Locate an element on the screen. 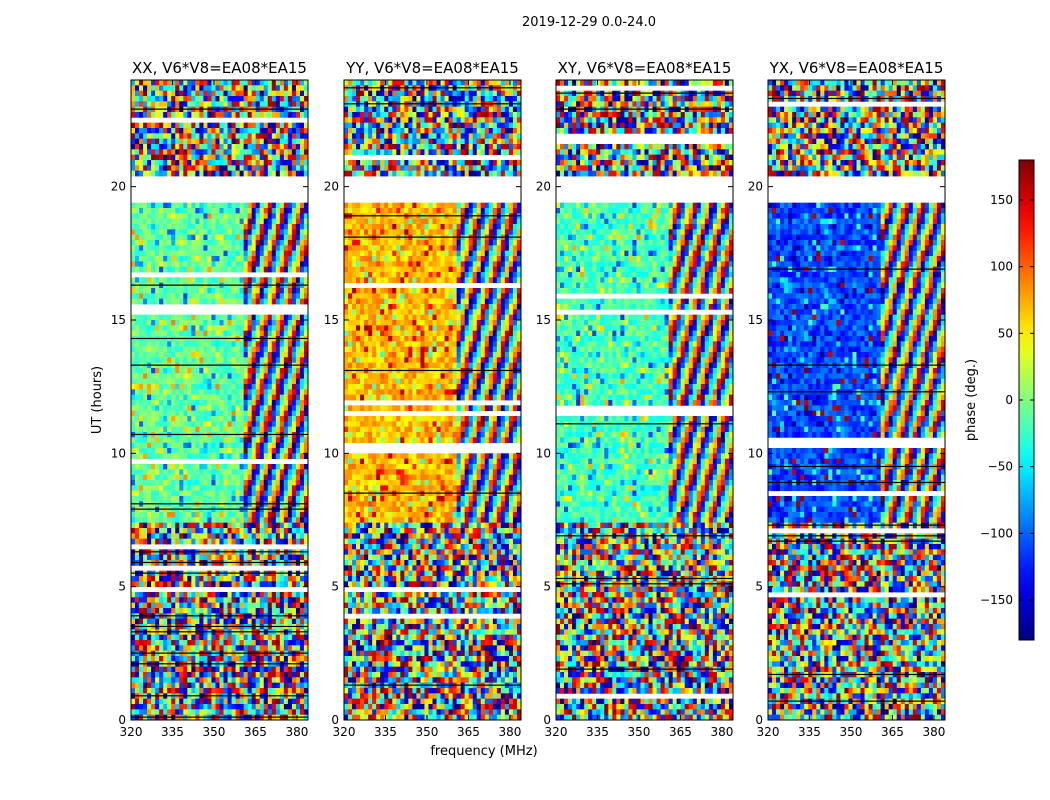 Image resolution: width=1050 pixels, height=800 pixels. colorbar-tick-label: −50 is located at coordinates (1000, 467).